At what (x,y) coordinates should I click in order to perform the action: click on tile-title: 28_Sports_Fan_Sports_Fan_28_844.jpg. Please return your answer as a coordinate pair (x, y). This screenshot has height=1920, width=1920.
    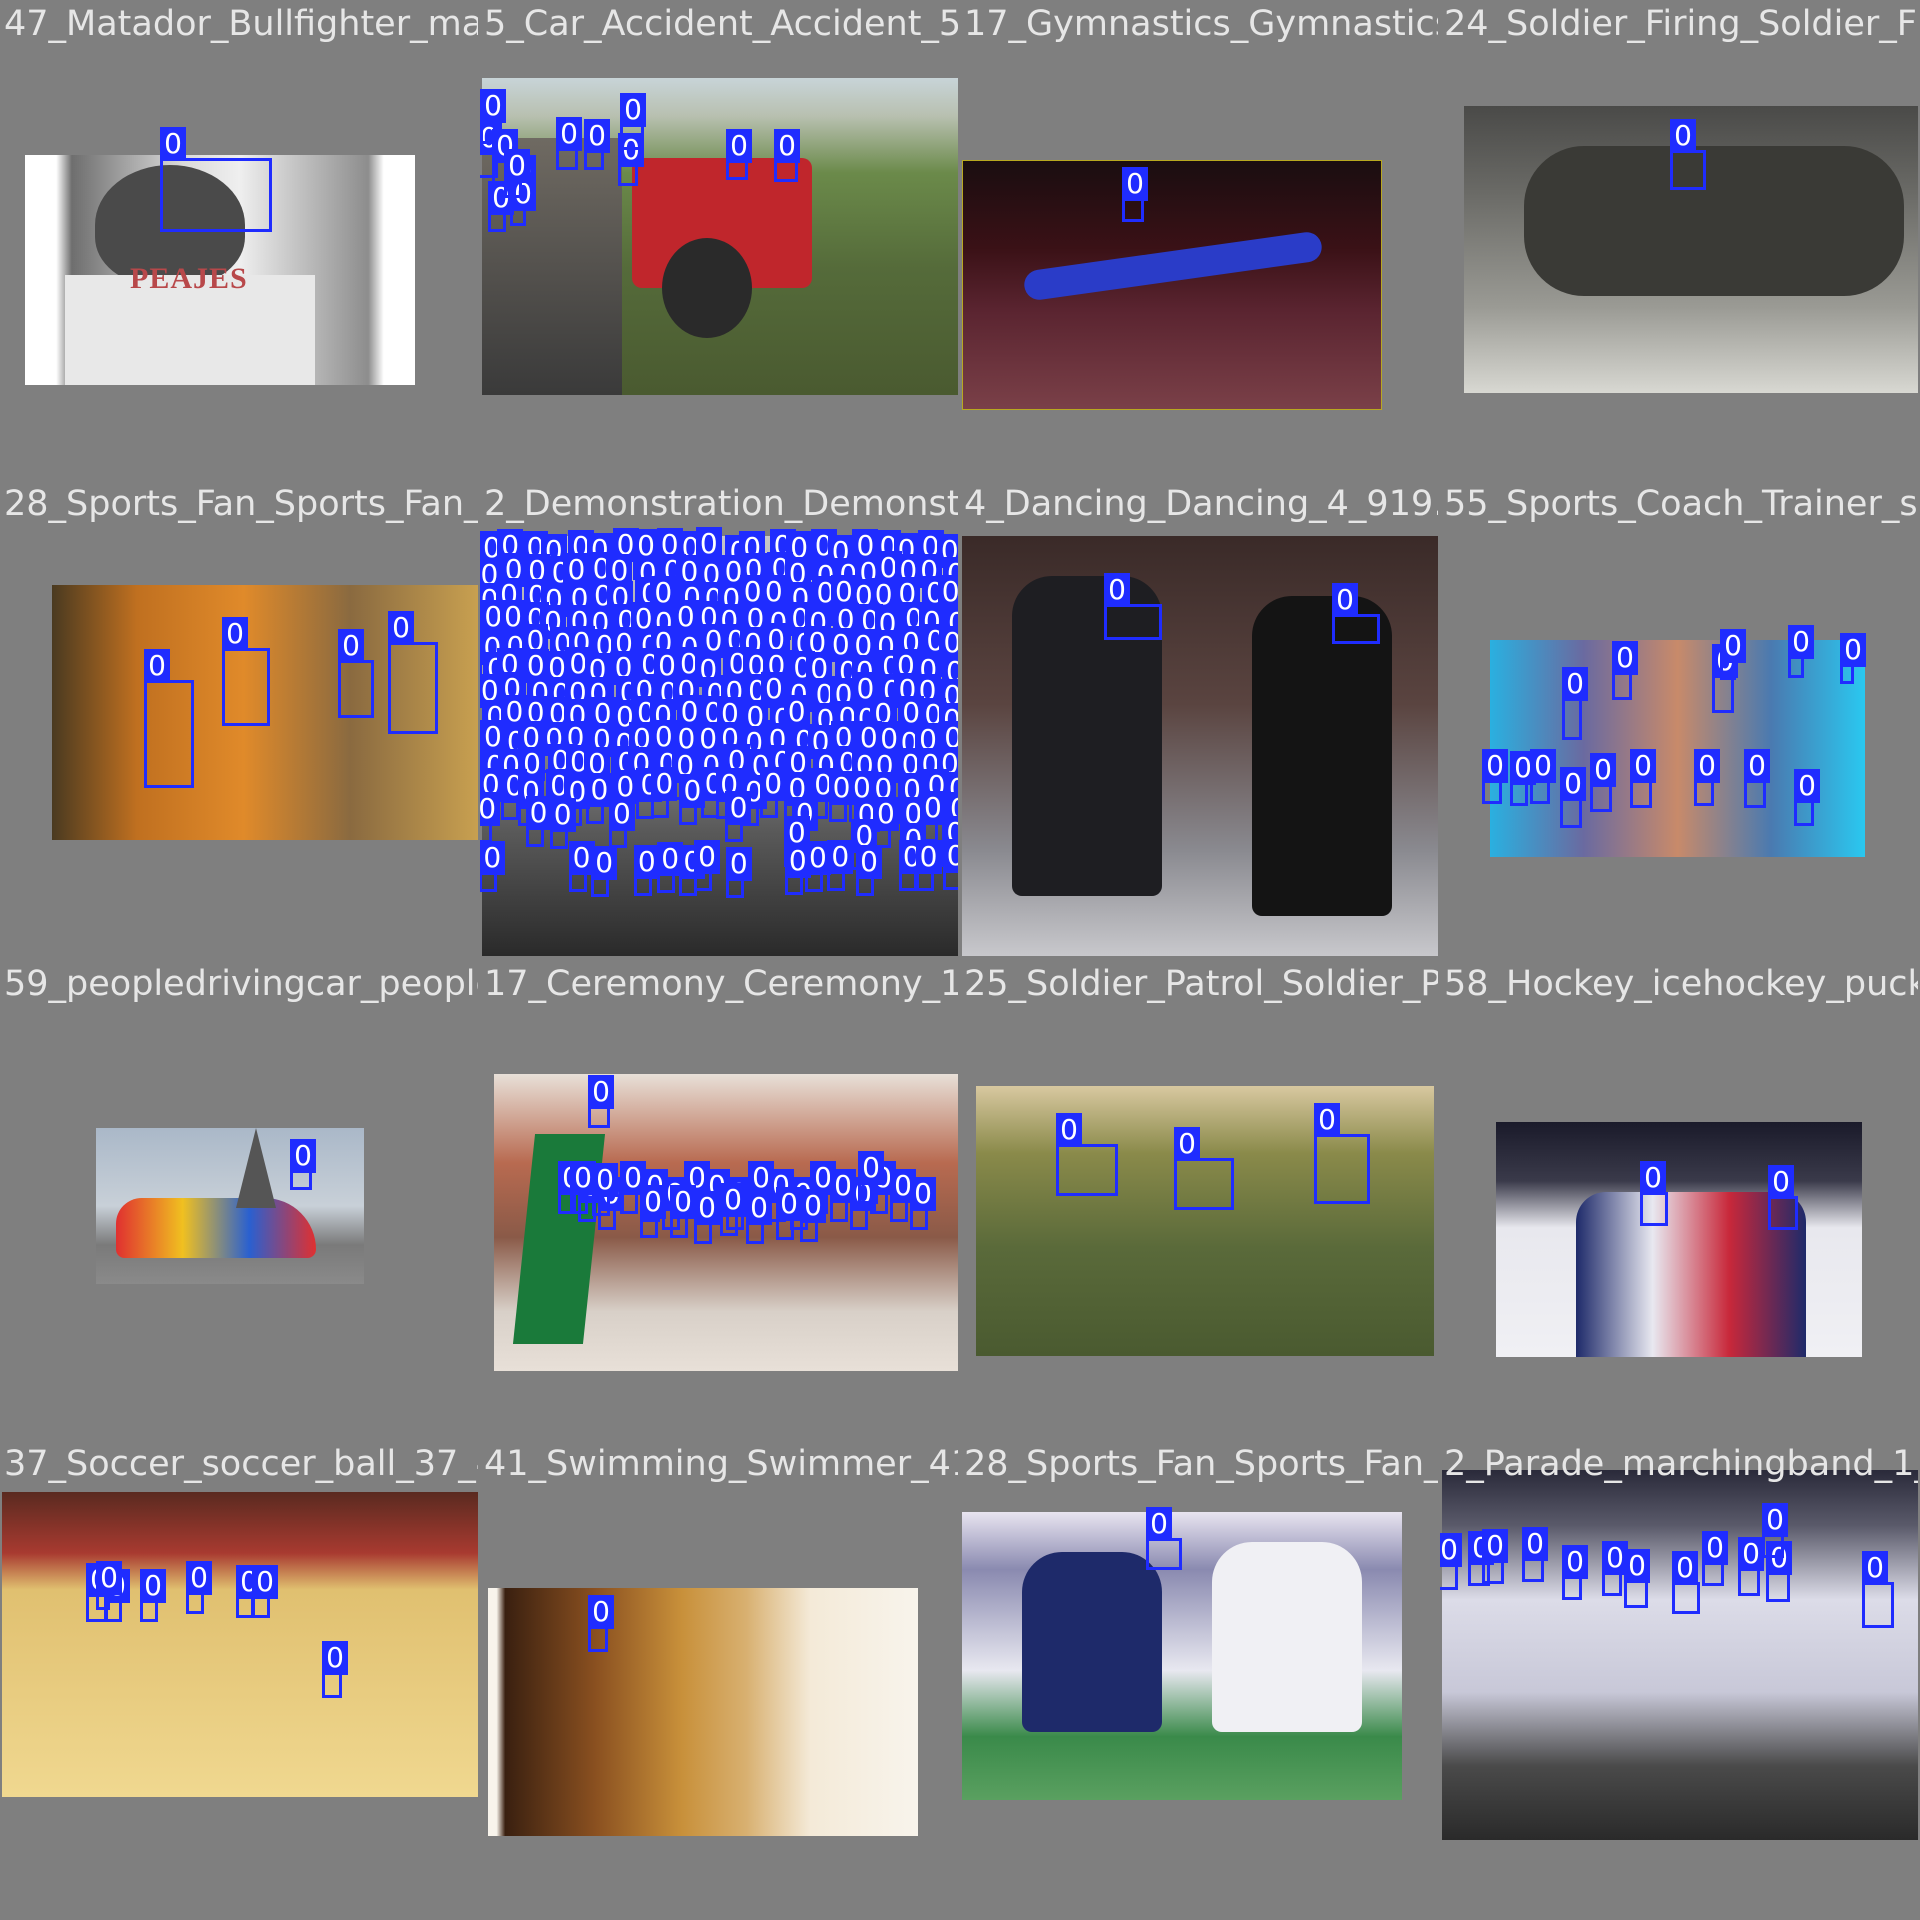
    Looking at the image, I should click on (1201, 1464).